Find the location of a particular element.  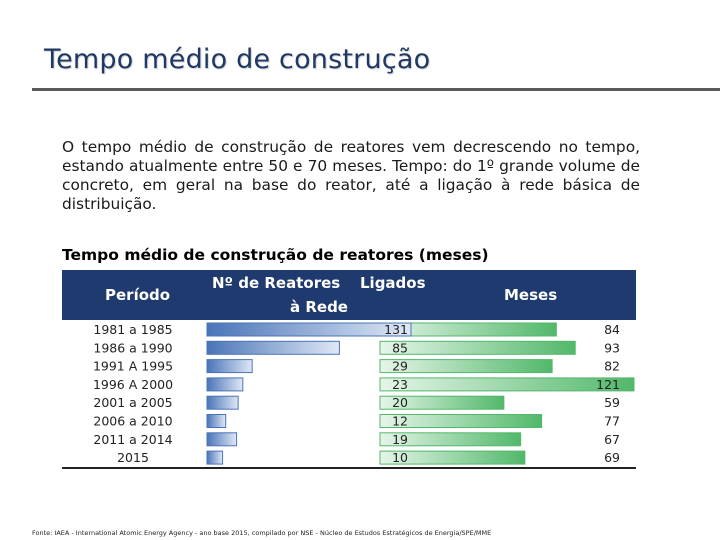

months-value-label: 67 is located at coordinates (612, 439).